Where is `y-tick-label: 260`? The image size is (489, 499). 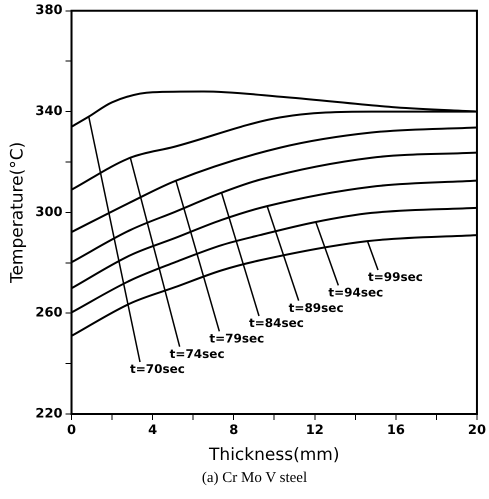
y-tick-label: 260 is located at coordinates (49, 313).